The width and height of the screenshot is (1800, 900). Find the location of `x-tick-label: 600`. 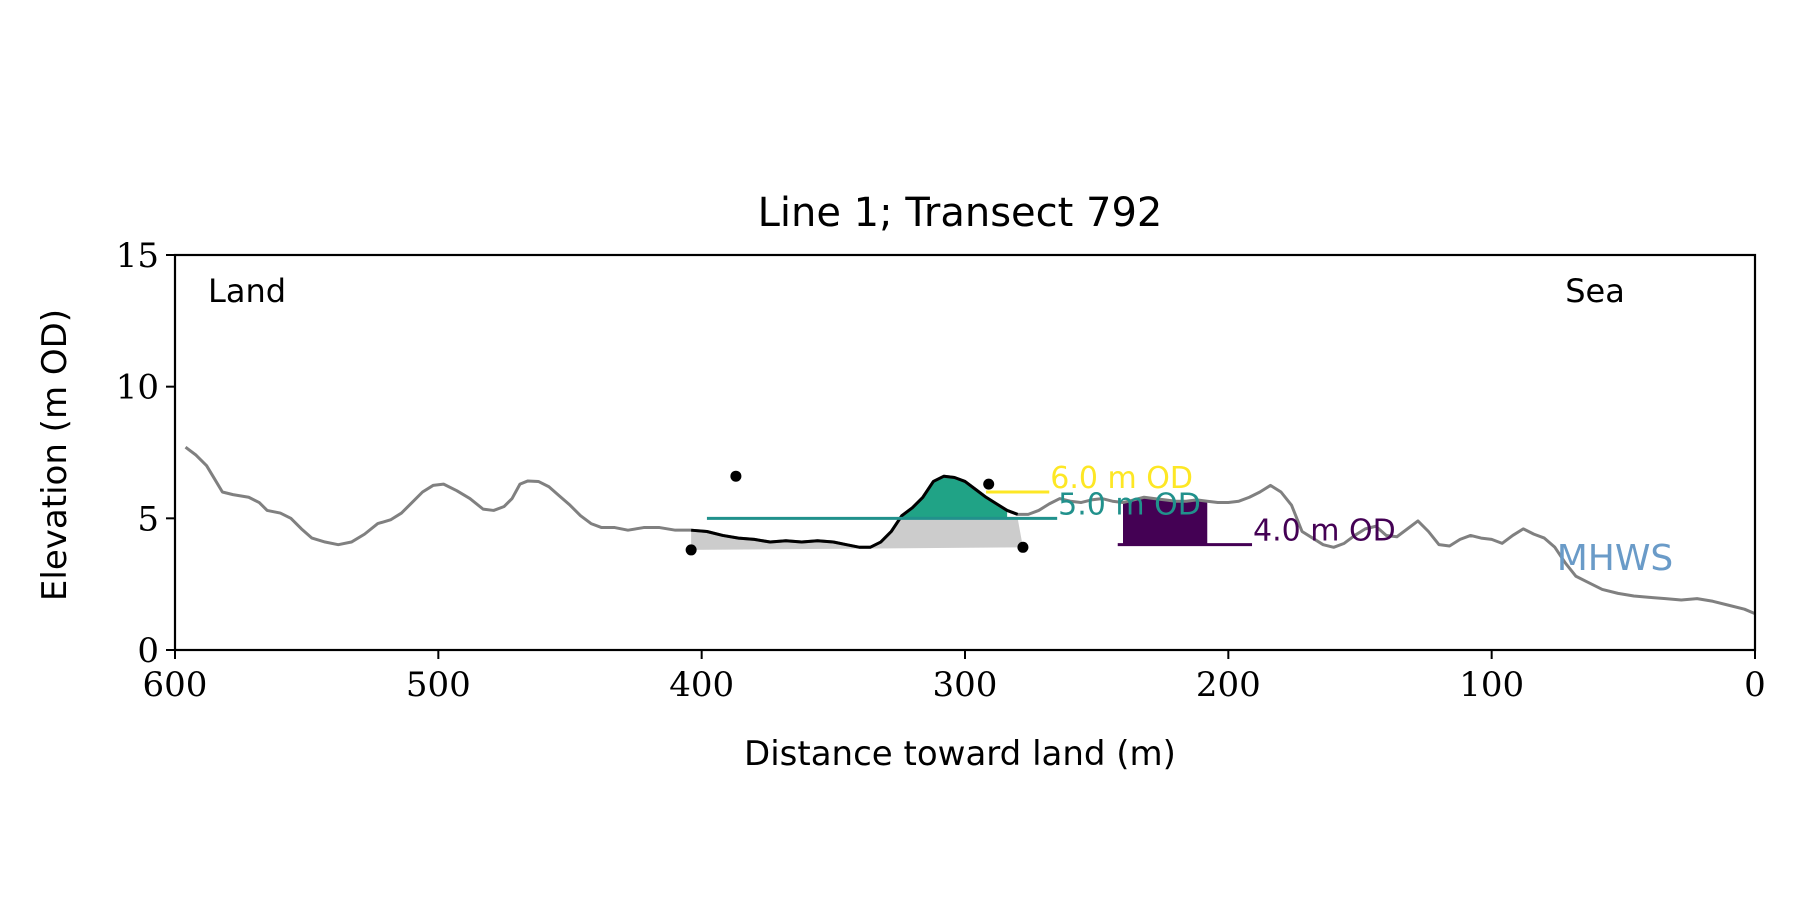

x-tick-label: 600 is located at coordinates (175, 685).